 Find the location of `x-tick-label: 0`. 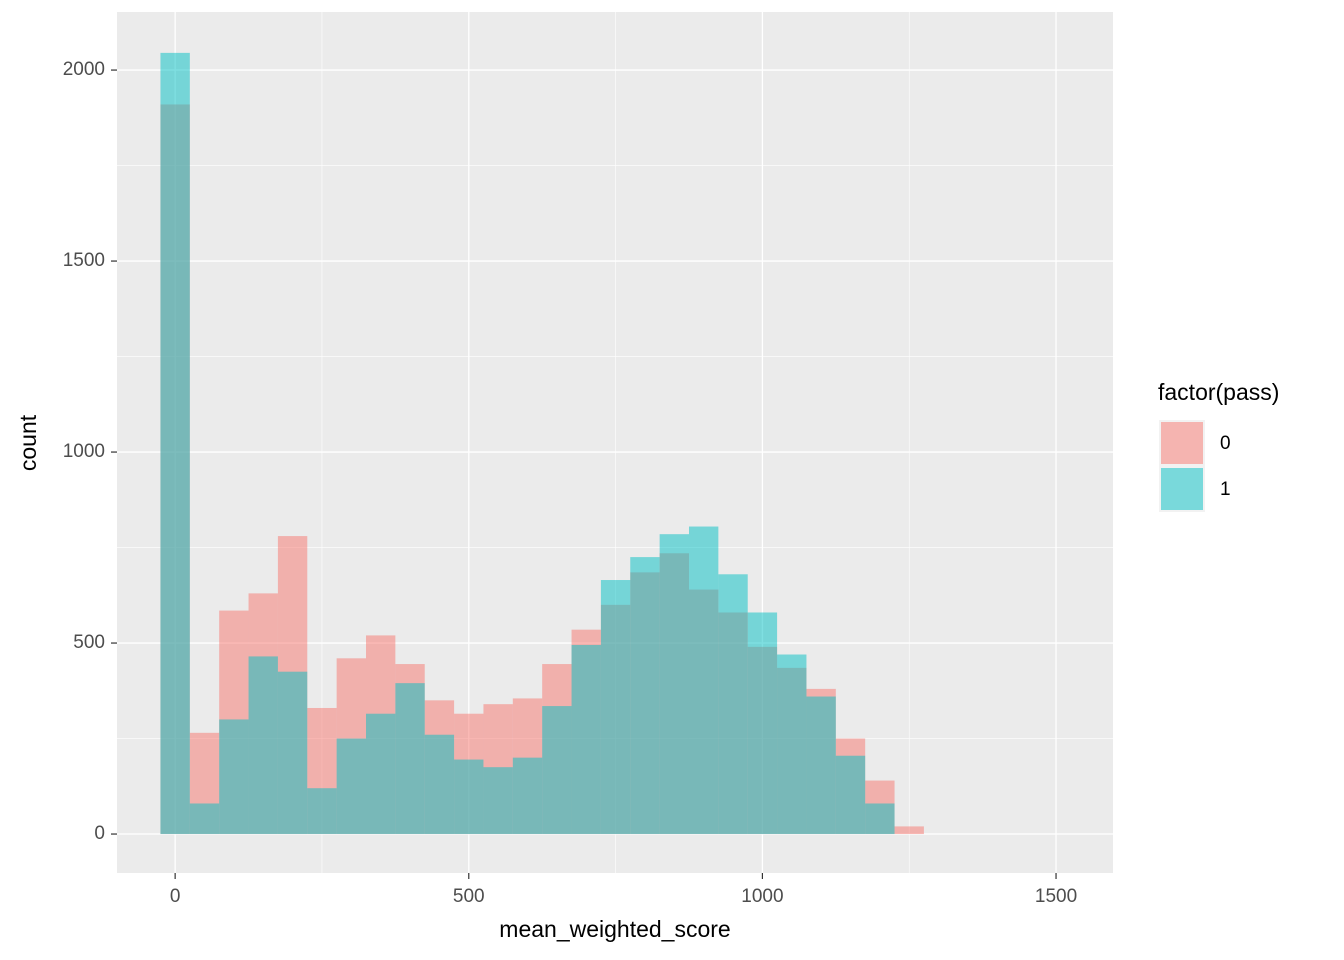

x-tick-label: 0 is located at coordinates (175, 896).